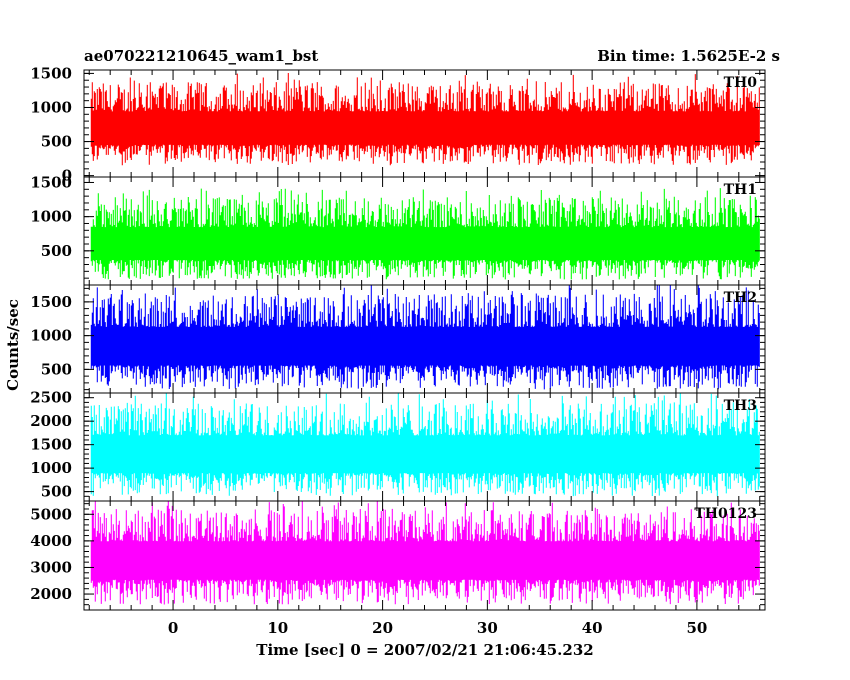 The height and width of the screenshot is (680, 850). What do you see at coordinates (425, 553) in the screenshot?
I see `series-th0123` at bounding box center [425, 553].